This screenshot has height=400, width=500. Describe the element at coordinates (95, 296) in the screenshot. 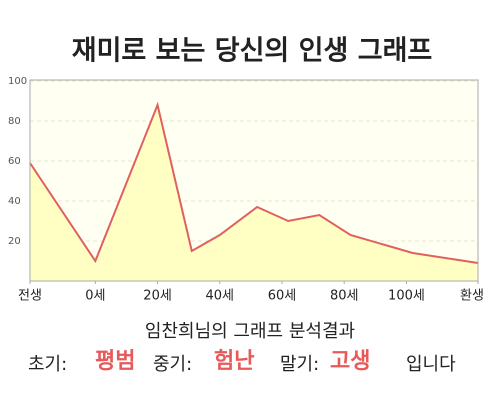

I see `x-tick-label: 0세` at that location.